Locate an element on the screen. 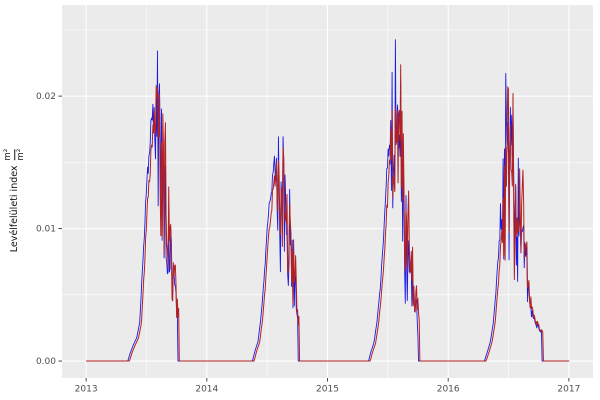 This screenshot has width=600, height=400. x-tick-label: 2013 is located at coordinates (86, 390).